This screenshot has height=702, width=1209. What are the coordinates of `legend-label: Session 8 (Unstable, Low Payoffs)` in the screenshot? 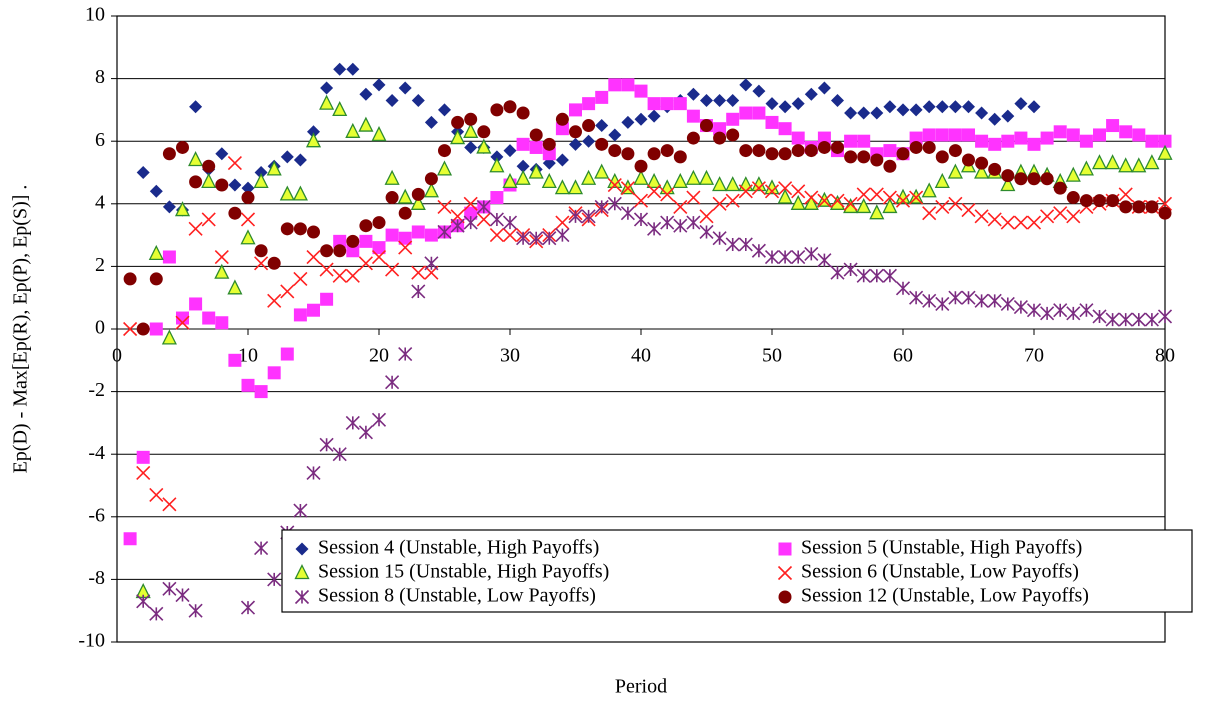 It's located at (457, 596).